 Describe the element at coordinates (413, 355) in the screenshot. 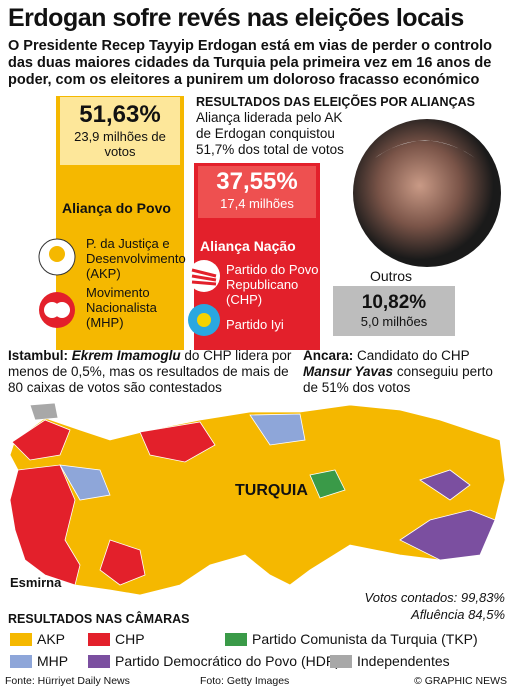

I see `text: Candidato do CHP` at that location.